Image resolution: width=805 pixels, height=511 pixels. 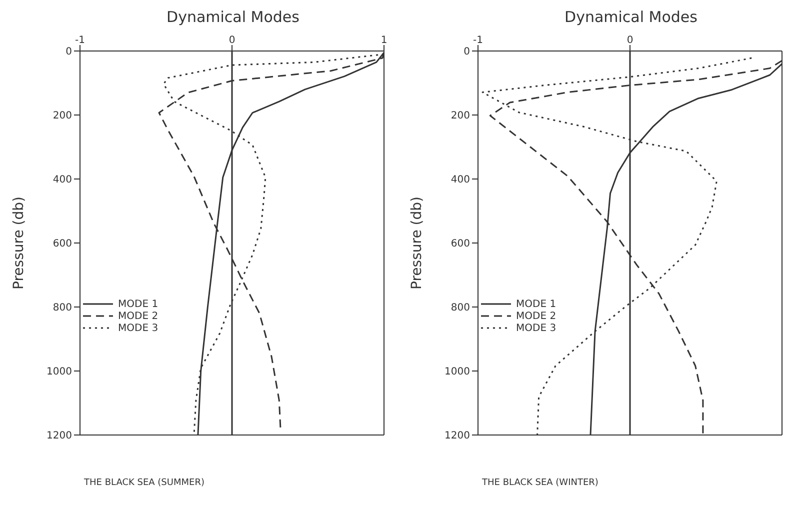 What do you see at coordinates (540, 483) in the screenshot?
I see `text: THE BLACK SEA (WINTER)` at bounding box center [540, 483].